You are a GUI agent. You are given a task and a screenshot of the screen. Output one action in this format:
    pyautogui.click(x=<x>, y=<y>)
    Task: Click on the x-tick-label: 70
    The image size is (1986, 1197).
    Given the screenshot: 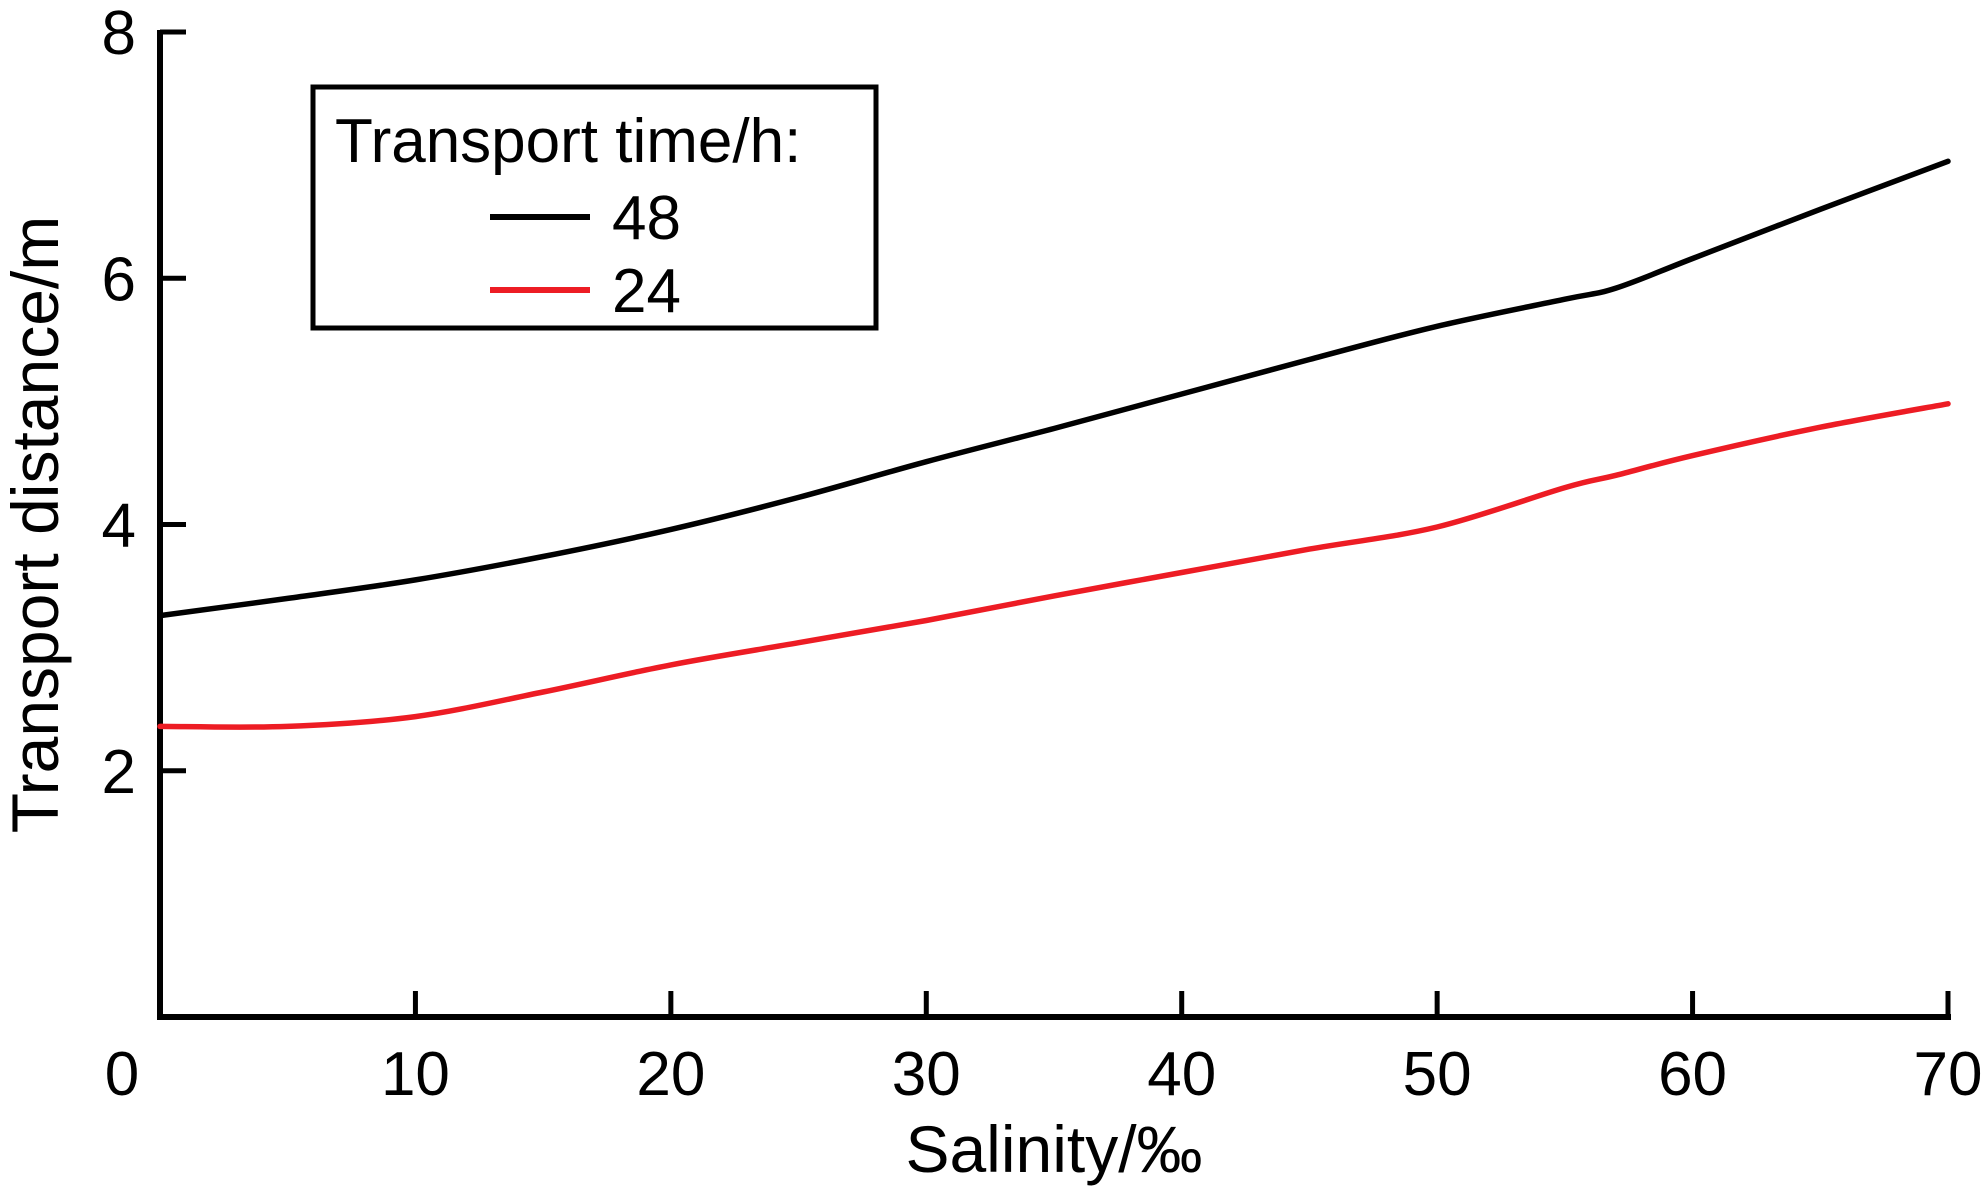 What is the action you would take?
    pyautogui.click(x=1948, y=1074)
    